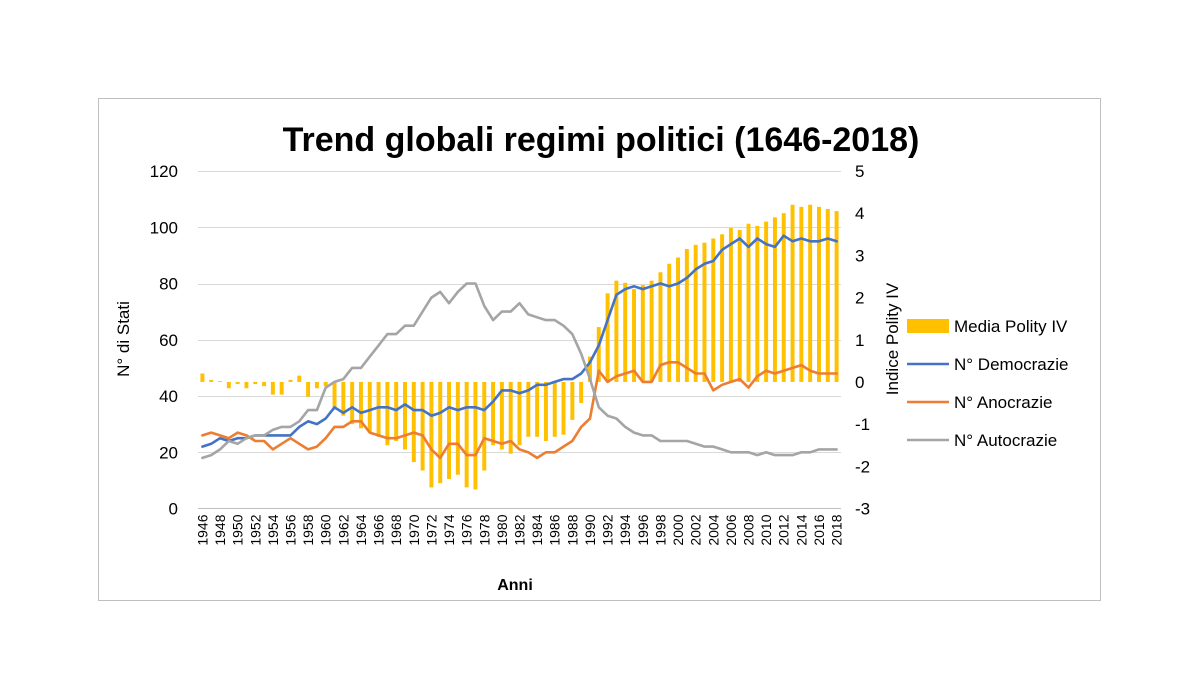  Describe the element at coordinates (892, 338) in the screenshot. I see `y-axis-right-title: Indice Polity IV` at that location.